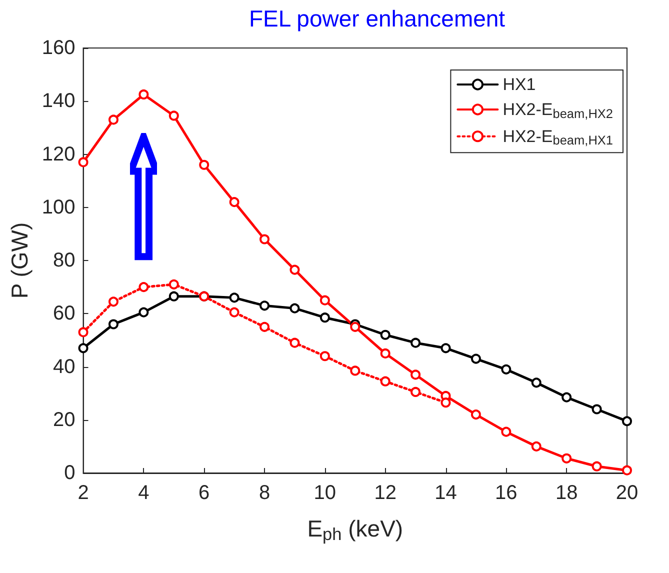 This screenshot has height=573, width=669. I want to click on x-tick-label: 14, so click(445, 493).